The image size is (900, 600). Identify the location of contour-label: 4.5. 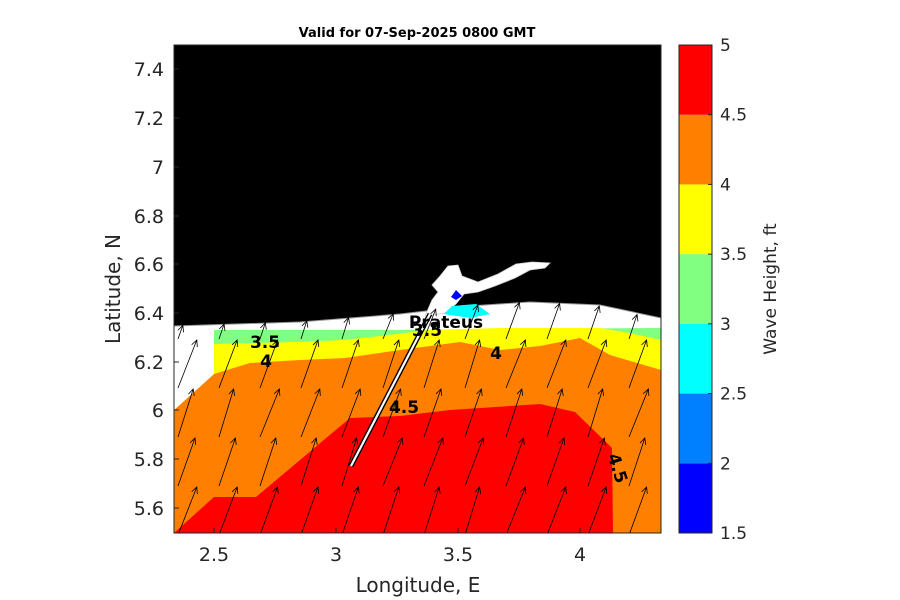
(404, 408).